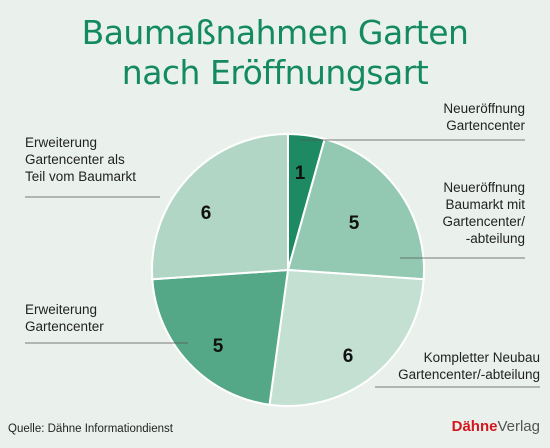 Image resolution: width=550 pixels, height=448 pixels. Describe the element at coordinates (64, 318) in the screenshot. I see `slice-category-label-4: Erweiterung Gartencenter` at that location.